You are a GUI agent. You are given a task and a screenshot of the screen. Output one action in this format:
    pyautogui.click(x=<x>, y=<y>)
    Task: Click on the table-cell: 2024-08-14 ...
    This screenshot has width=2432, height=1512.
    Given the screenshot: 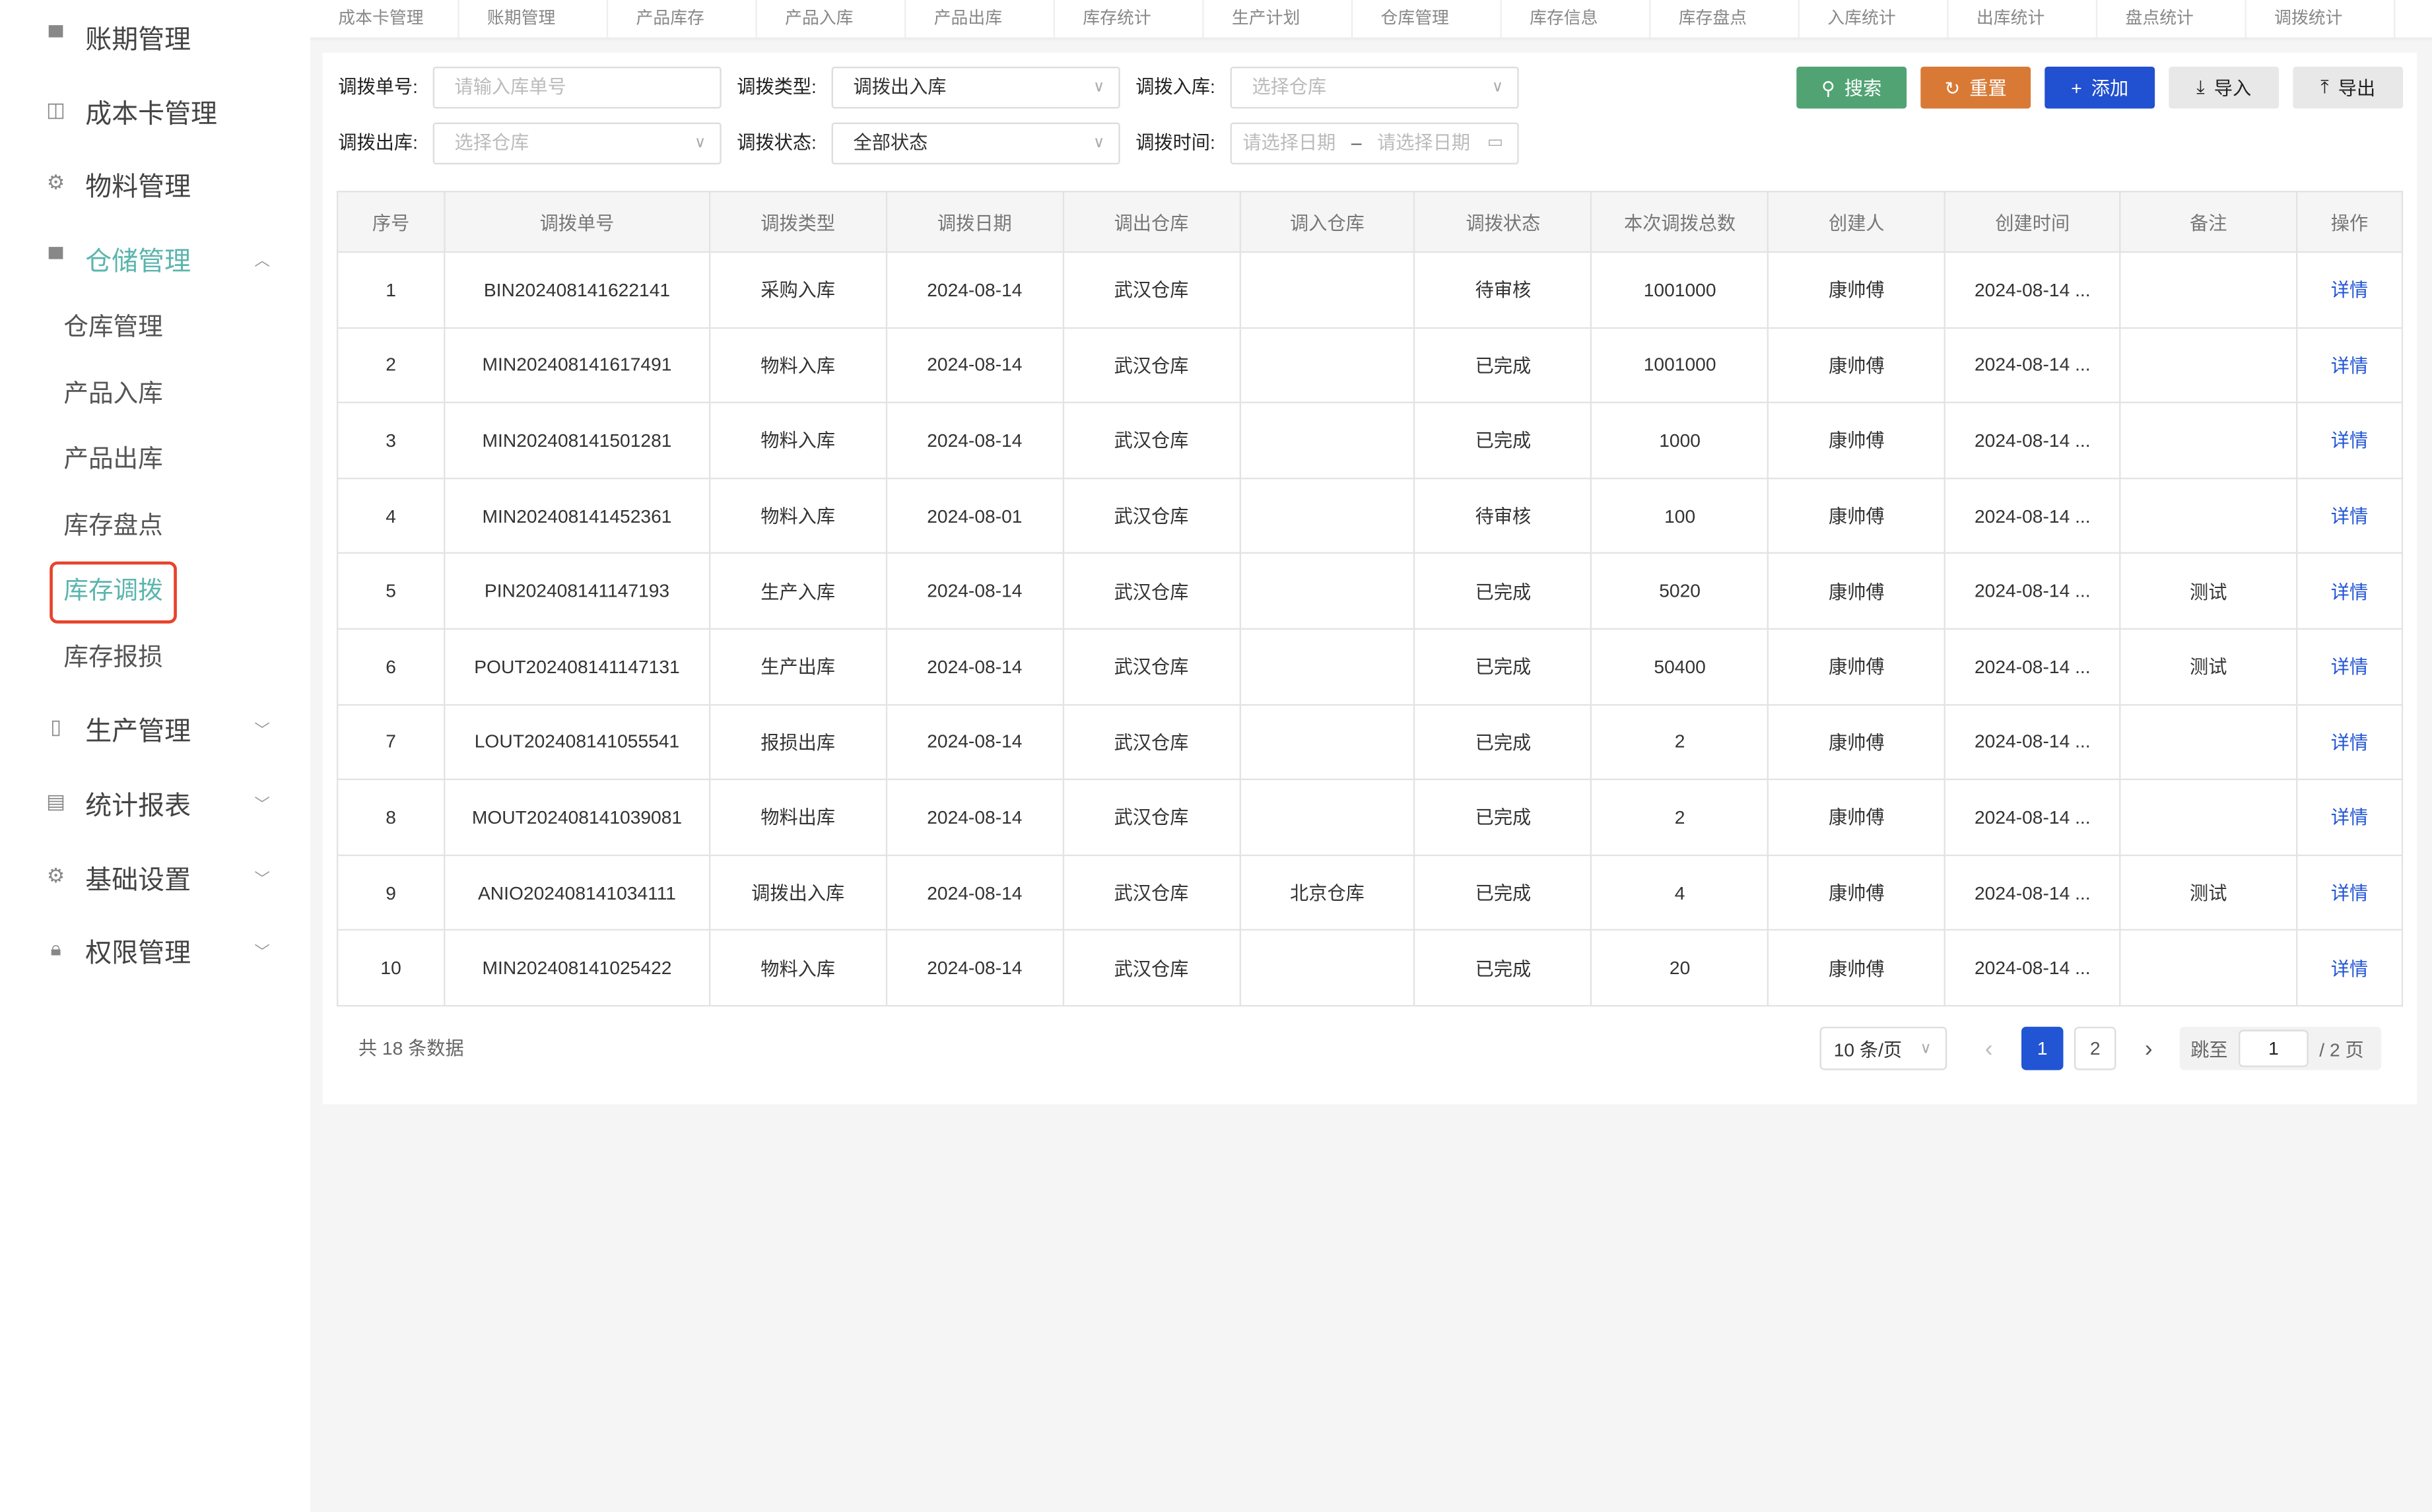 What is the action you would take?
    pyautogui.click(x=2032, y=290)
    